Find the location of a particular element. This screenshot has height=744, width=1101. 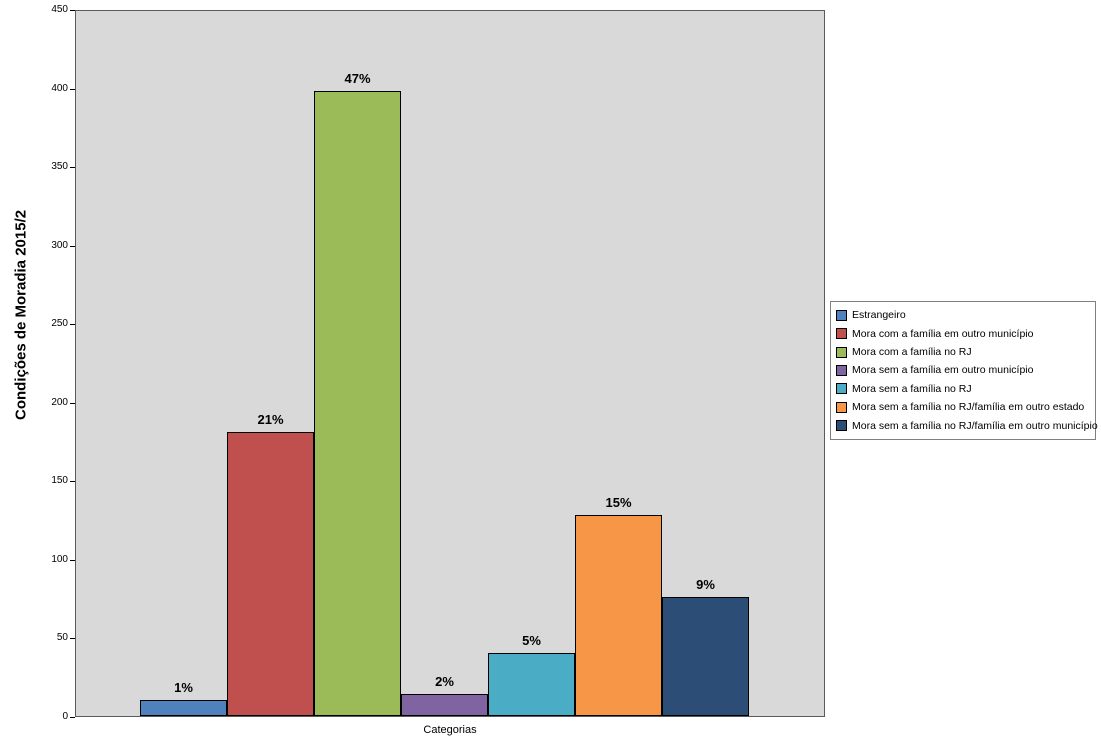

bar-value-label: 2% is located at coordinates (444, 681).